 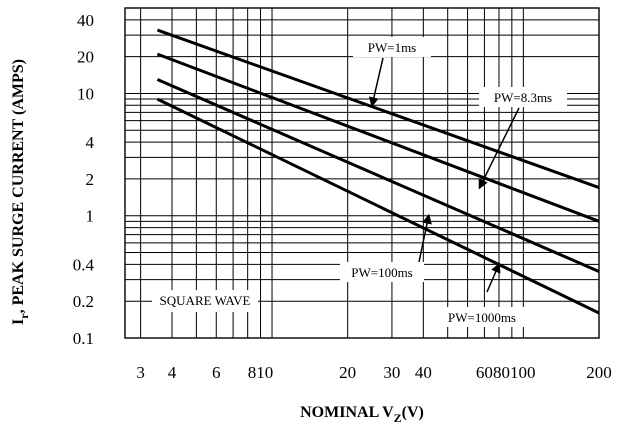 What do you see at coordinates (85, 57) in the screenshot?
I see `y-tick-label: 20` at bounding box center [85, 57].